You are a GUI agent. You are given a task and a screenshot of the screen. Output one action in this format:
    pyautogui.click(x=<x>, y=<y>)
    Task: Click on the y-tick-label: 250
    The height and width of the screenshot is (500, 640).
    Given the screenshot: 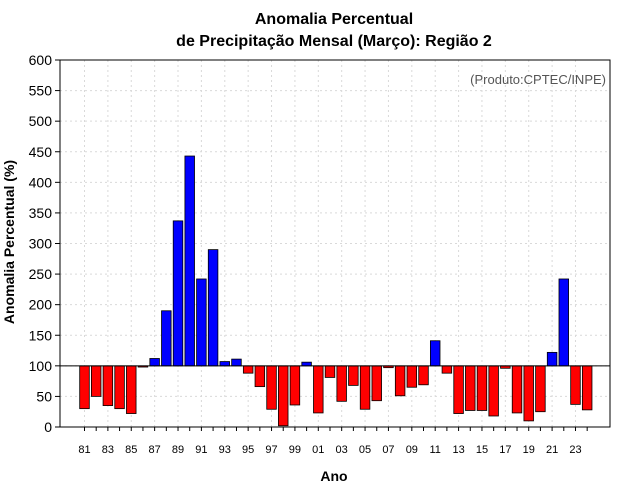 What is the action you would take?
    pyautogui.click(x=41, y=274)
    